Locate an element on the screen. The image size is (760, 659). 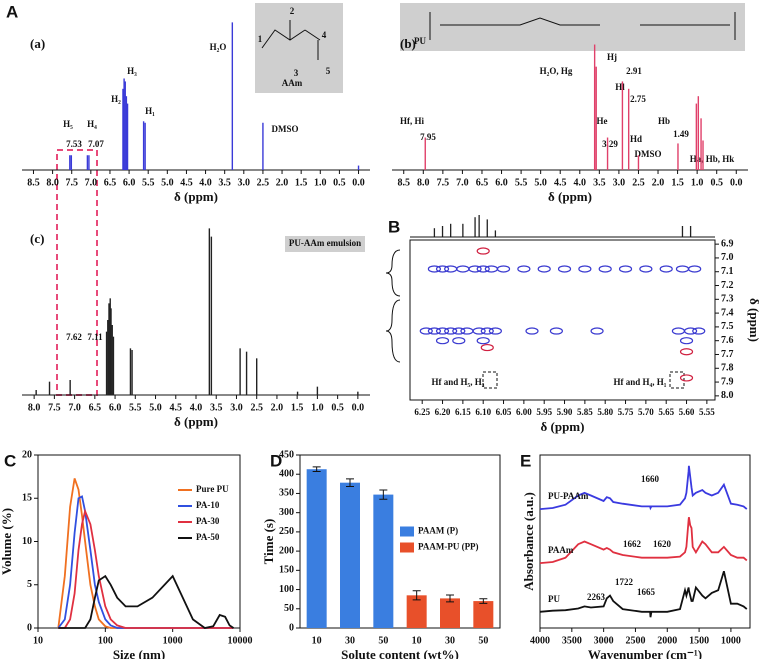
y-tick-label: 7.0 is located at coordinates (727, 257).